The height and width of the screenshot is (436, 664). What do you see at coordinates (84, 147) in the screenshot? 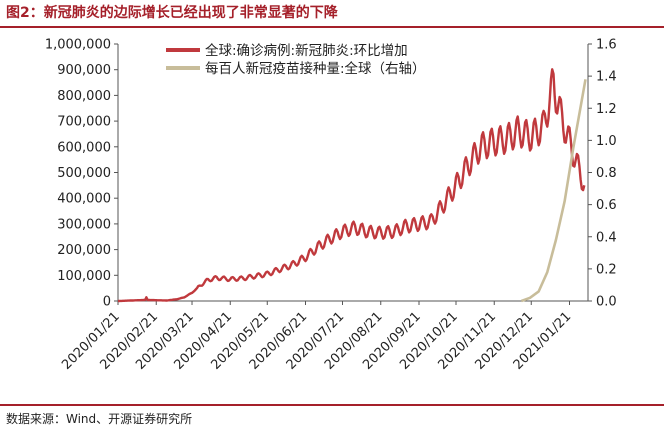
I see `y-left-tick-label: 600,000` at bounding box center [84, 147].